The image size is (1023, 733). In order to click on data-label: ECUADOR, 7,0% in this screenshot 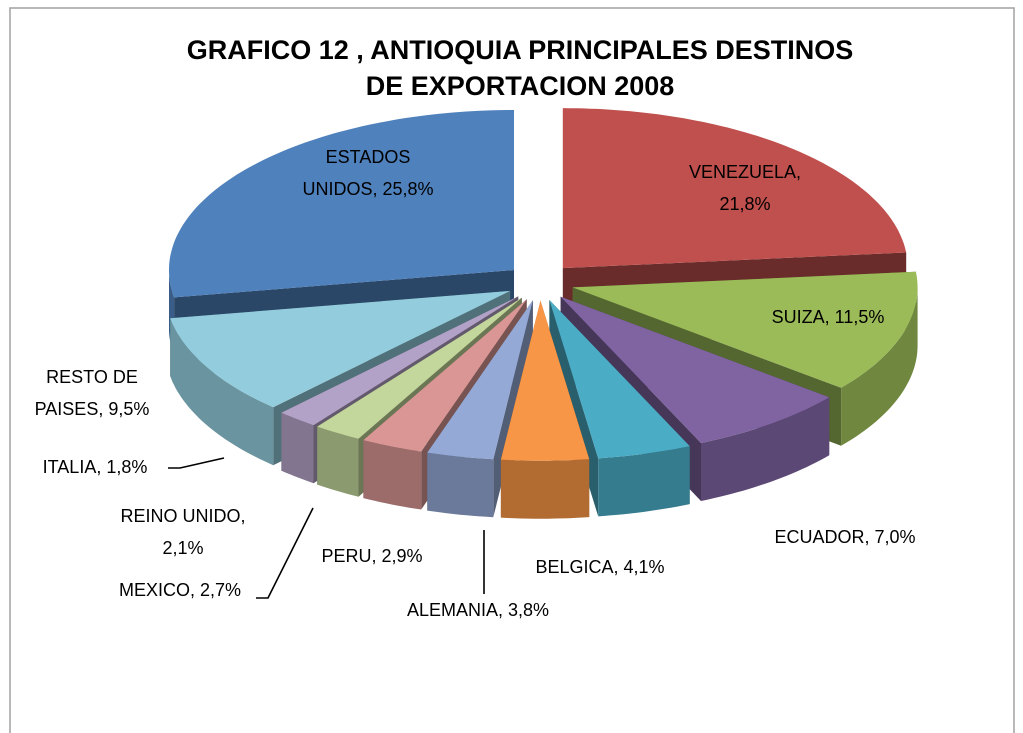, I will do `click(844, 537)`.